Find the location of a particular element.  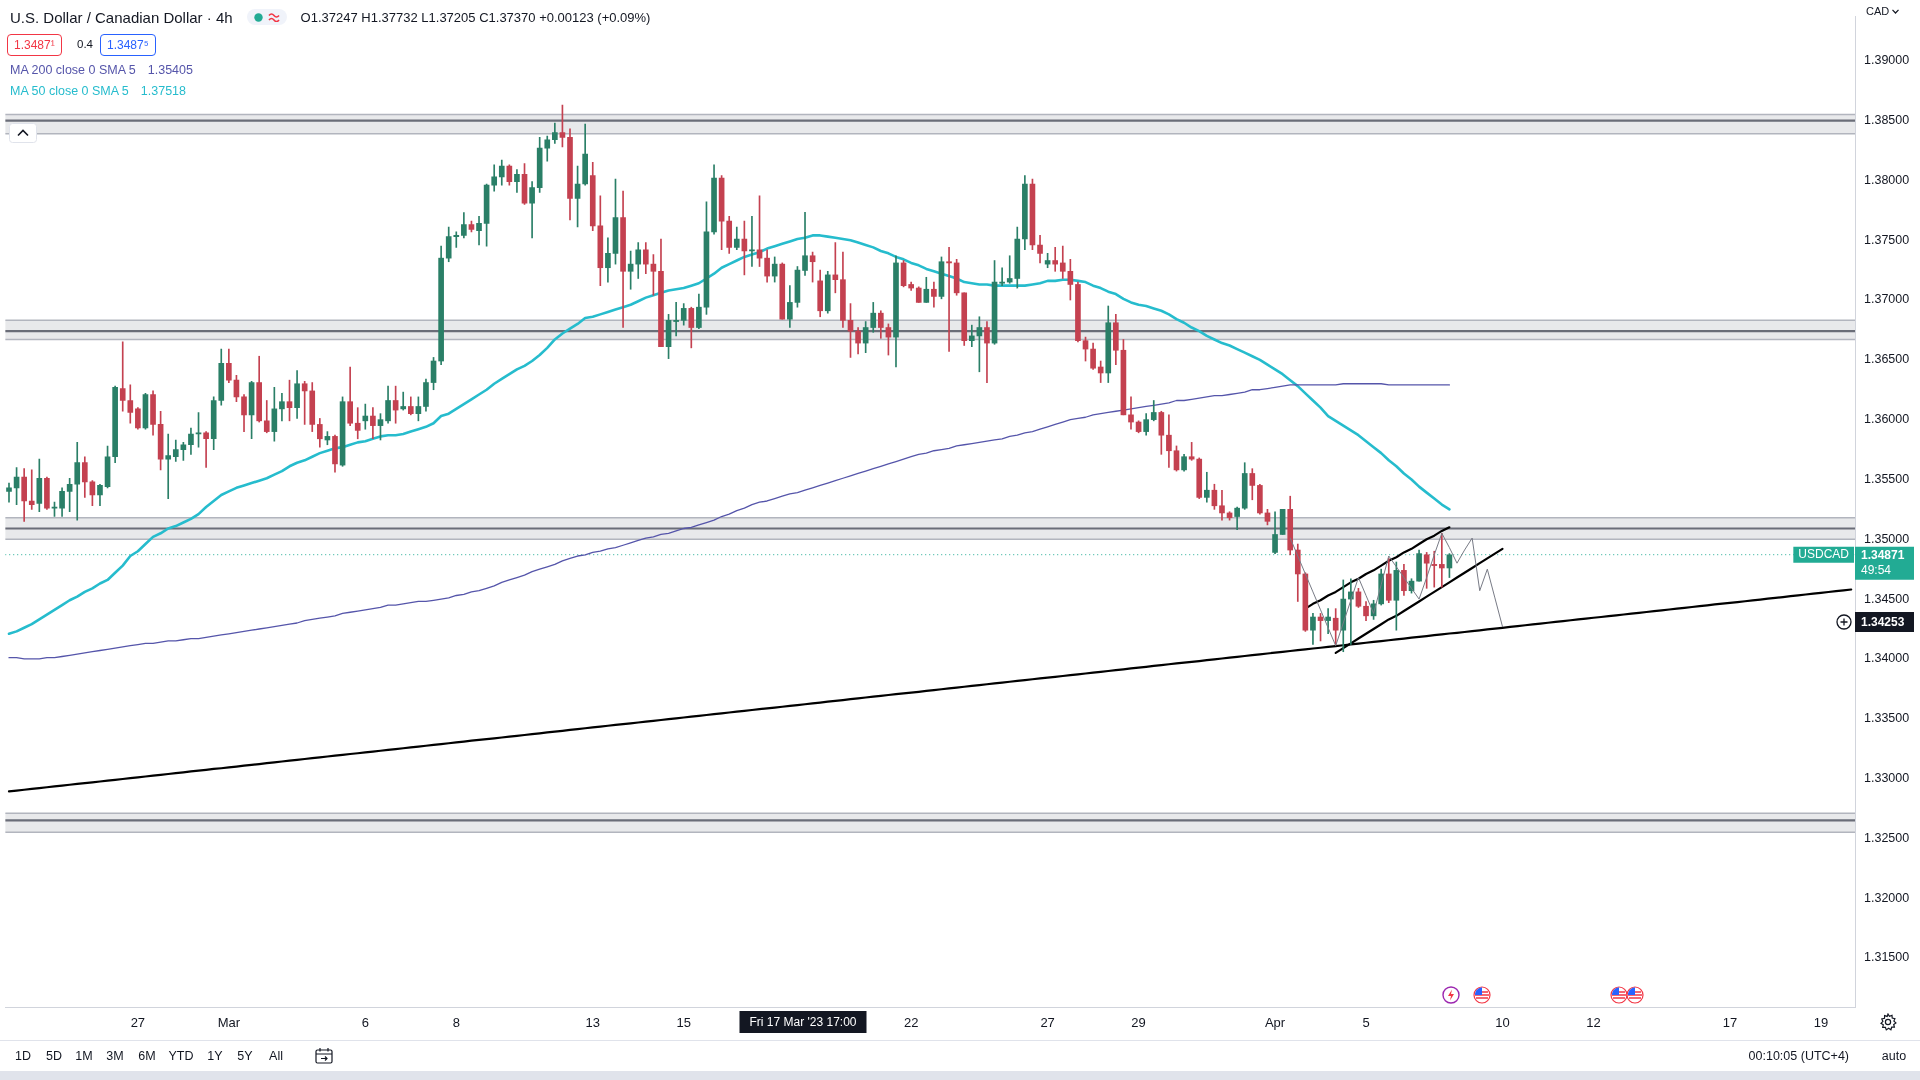

annotation: 1.35405 is located at coordinates (170, 70).